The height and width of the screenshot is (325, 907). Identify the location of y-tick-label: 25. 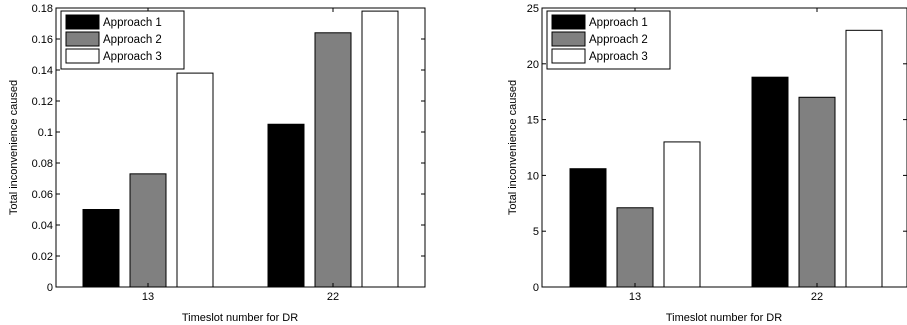
(533, 9).